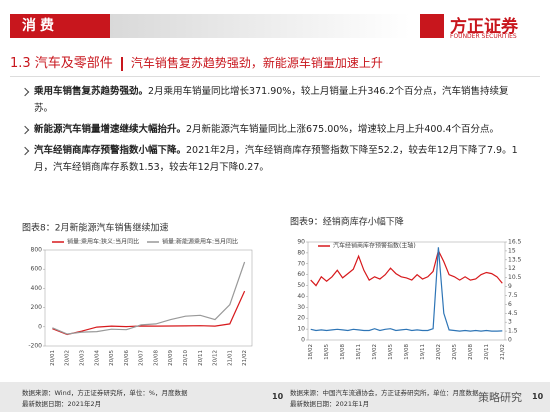  Describe the element at coordinates (301, 285) in the screenshot. I see `y-tick-label: 50` at that location.